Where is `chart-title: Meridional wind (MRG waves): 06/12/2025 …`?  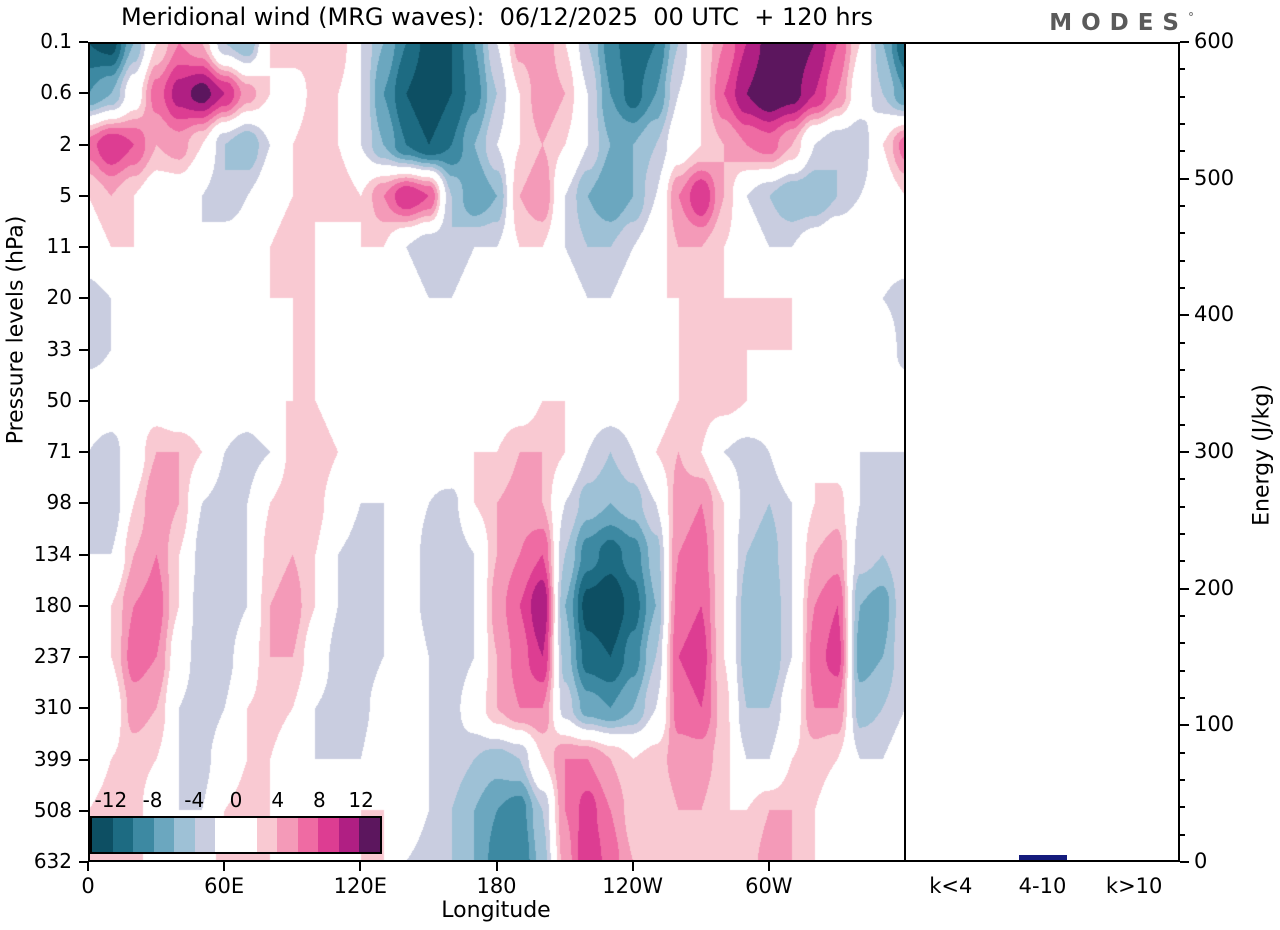 chart-title: Meridional wind (MRG waves): 06/12/2025 … is located at coordinates (497, 17).